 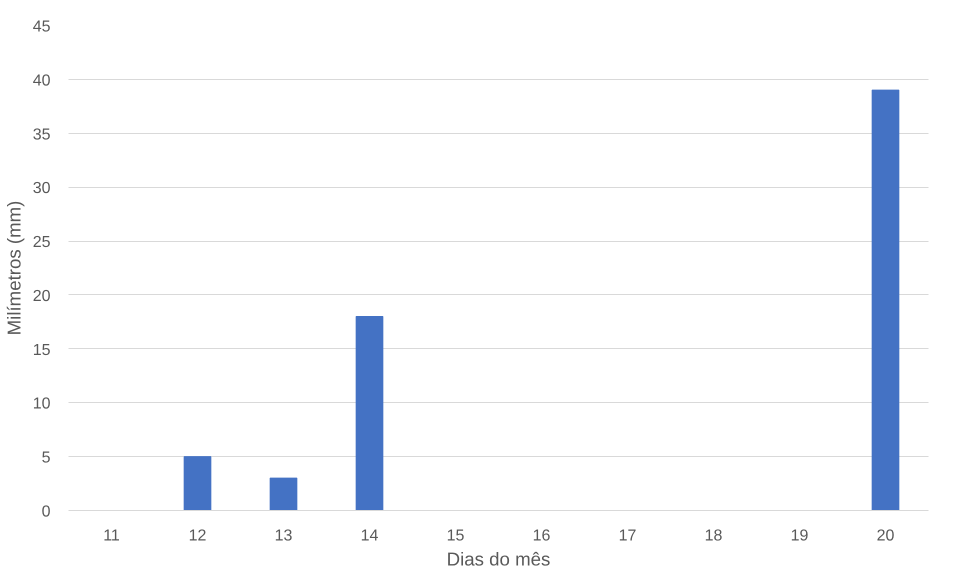 I want to click on x-tick-label: 15, so click(x=455, y=536).